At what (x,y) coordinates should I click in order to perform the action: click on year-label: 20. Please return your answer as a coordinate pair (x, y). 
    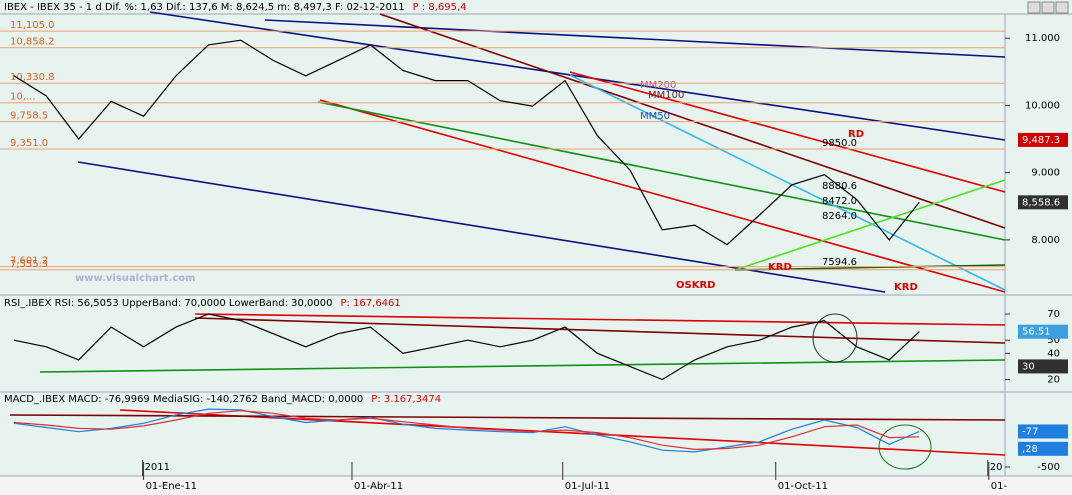
    Looking at the image, I should click on (996, 467).